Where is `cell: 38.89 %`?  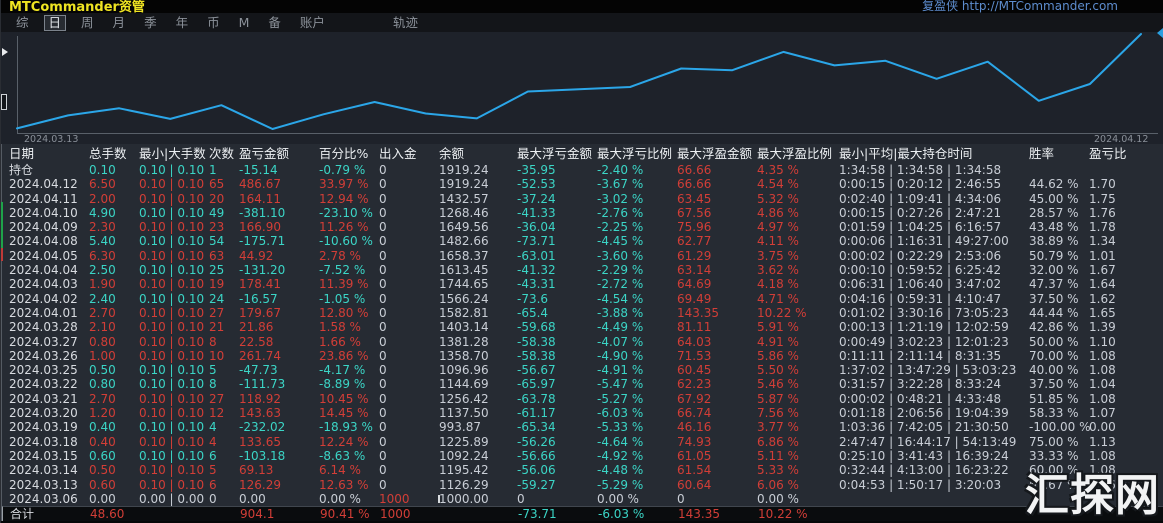 cell: 38.89 % is located at coordinates (1054, 241).